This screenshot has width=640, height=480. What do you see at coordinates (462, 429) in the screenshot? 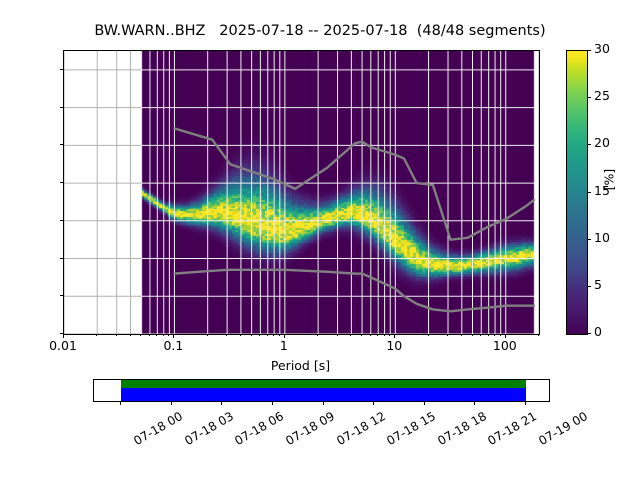
I see `timeline-tick-label: 07-18 18` at bounding box center [462, 429].